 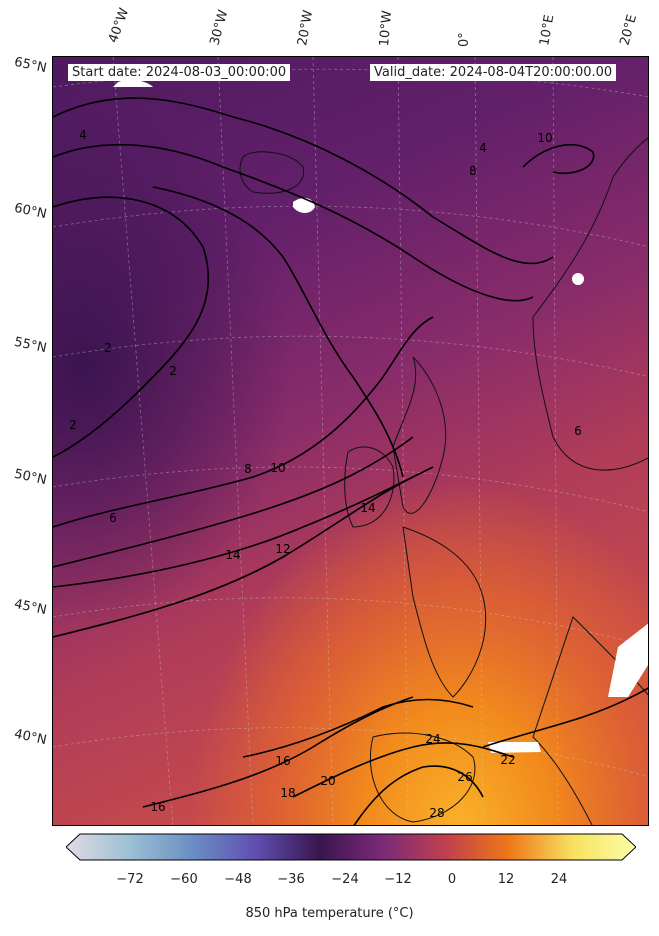 What do you see at coordinates (30, 211) in the screenshot?
I see `lat-label-60n: 60°N` at bounding box center [30, 211].